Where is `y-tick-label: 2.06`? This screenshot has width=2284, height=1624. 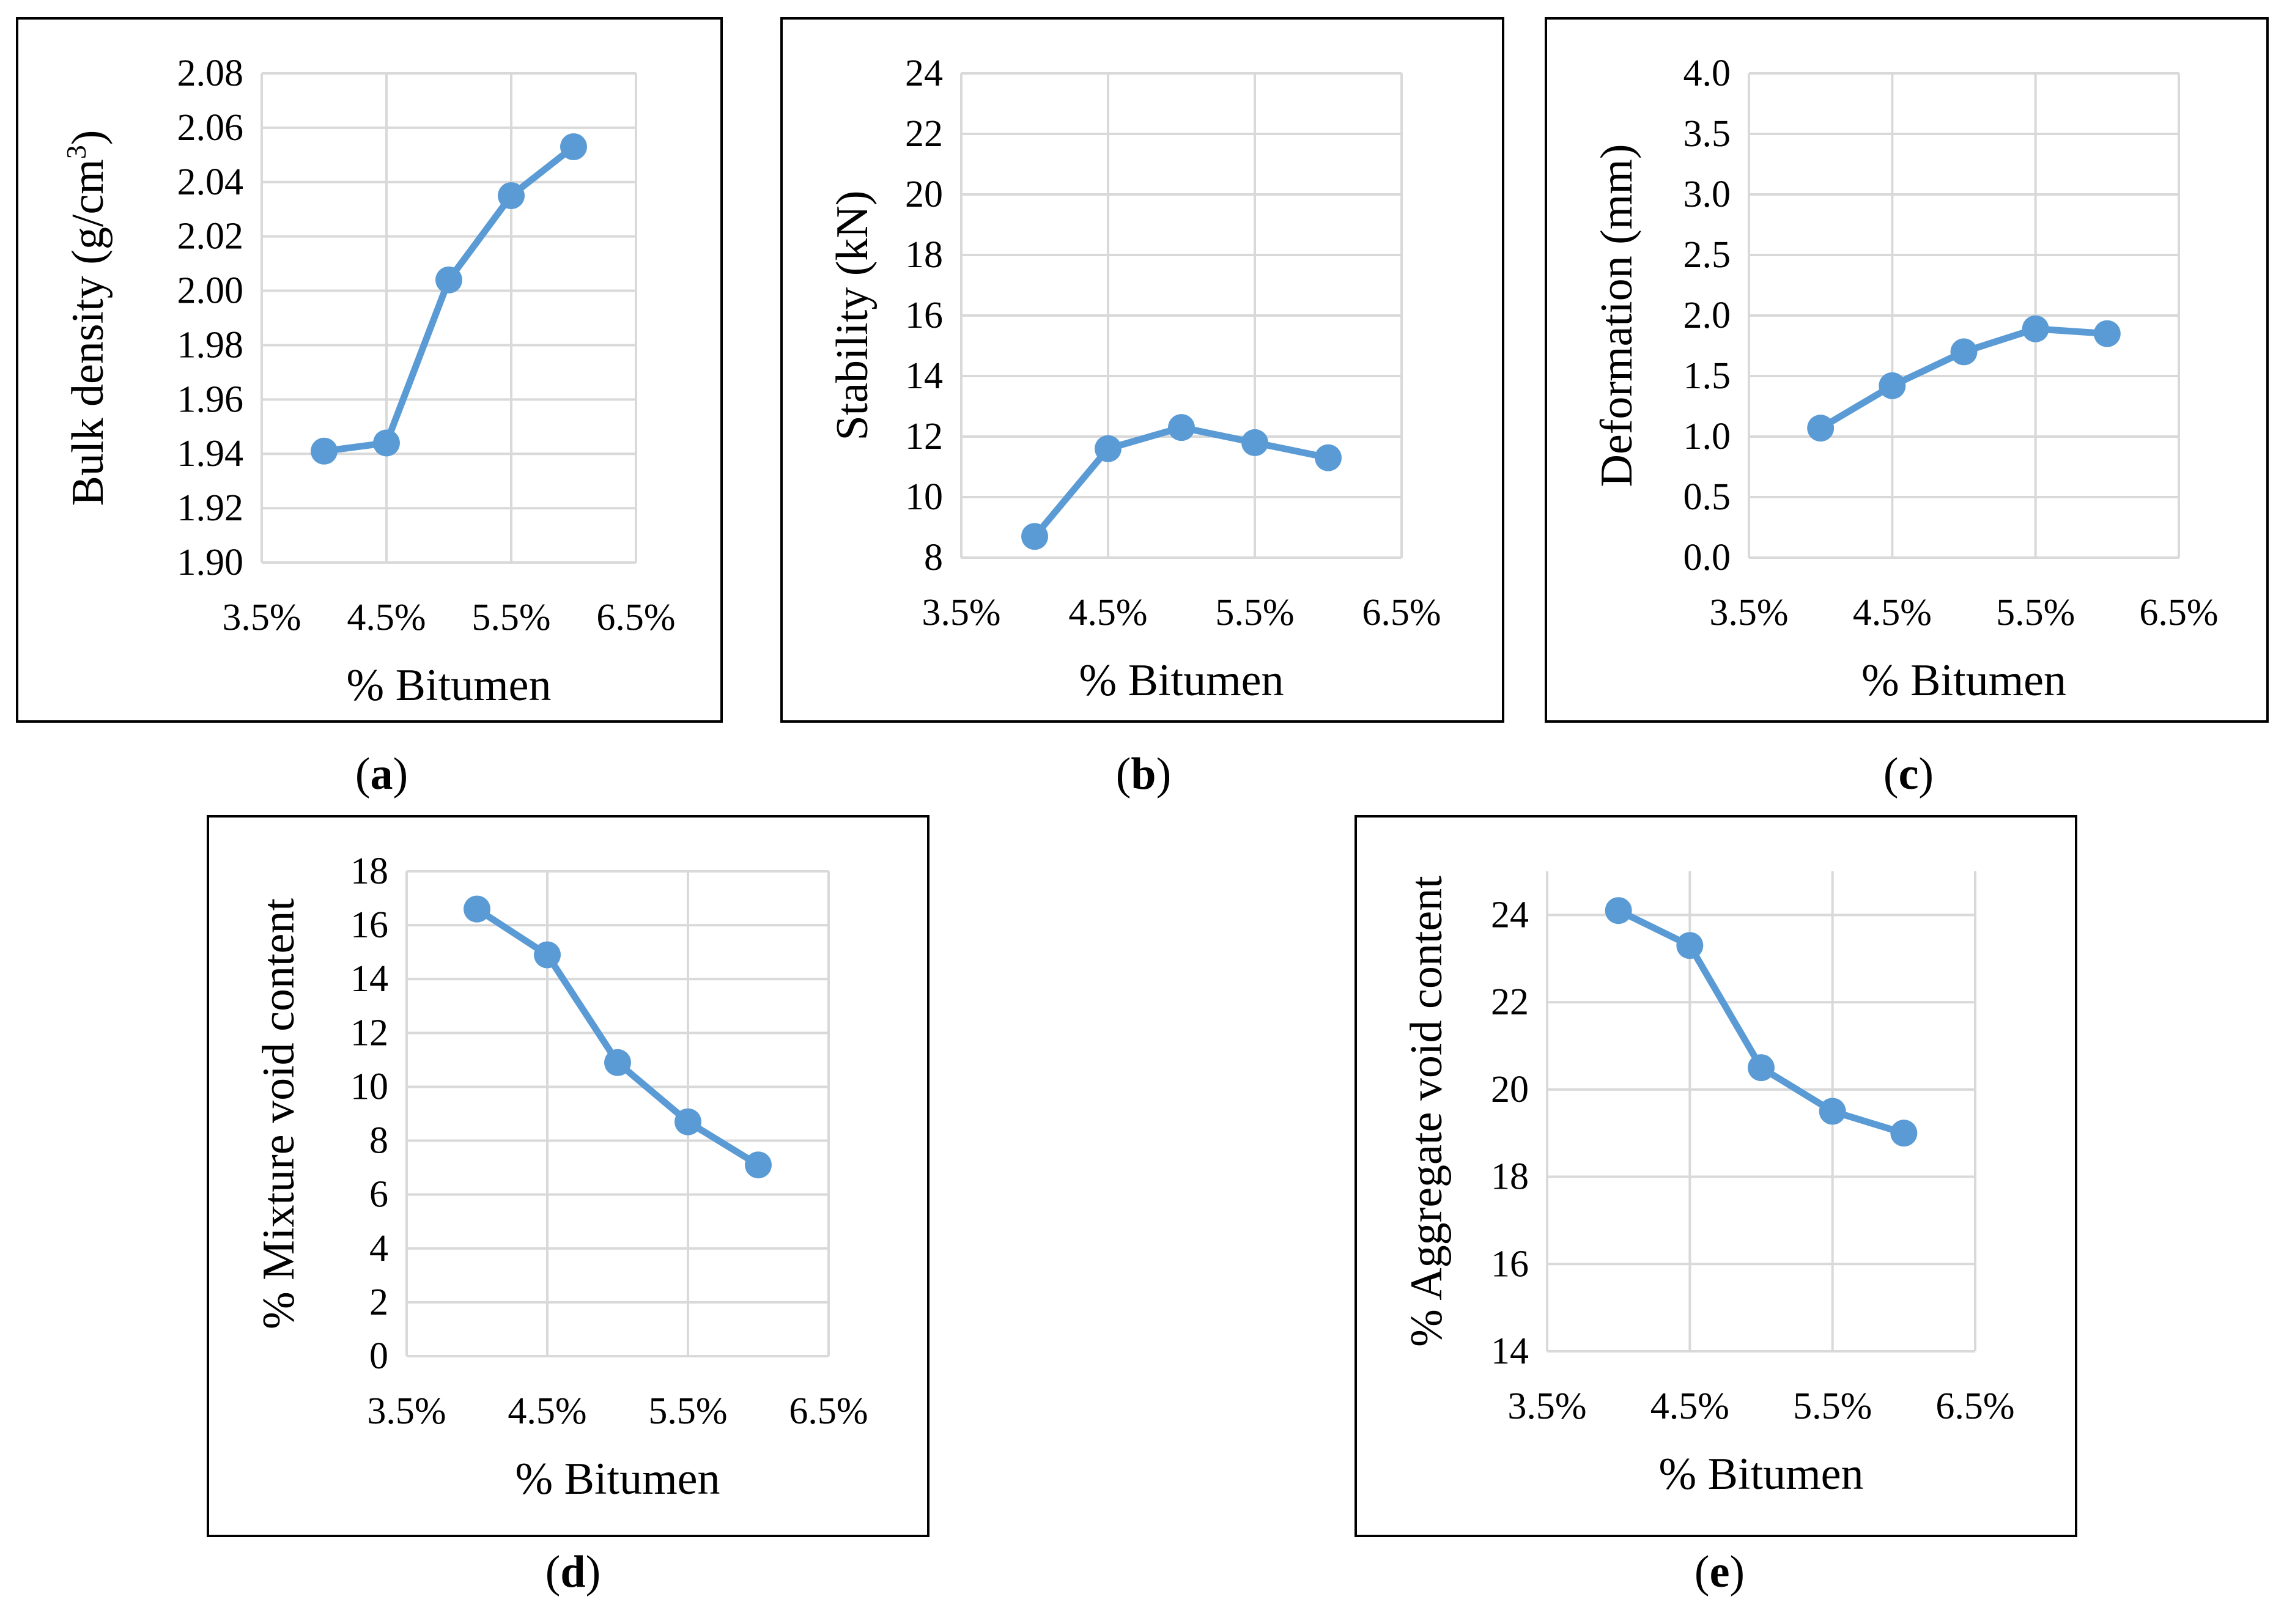
y-tick-label: 2.06 is located at coordinates (210, 128).